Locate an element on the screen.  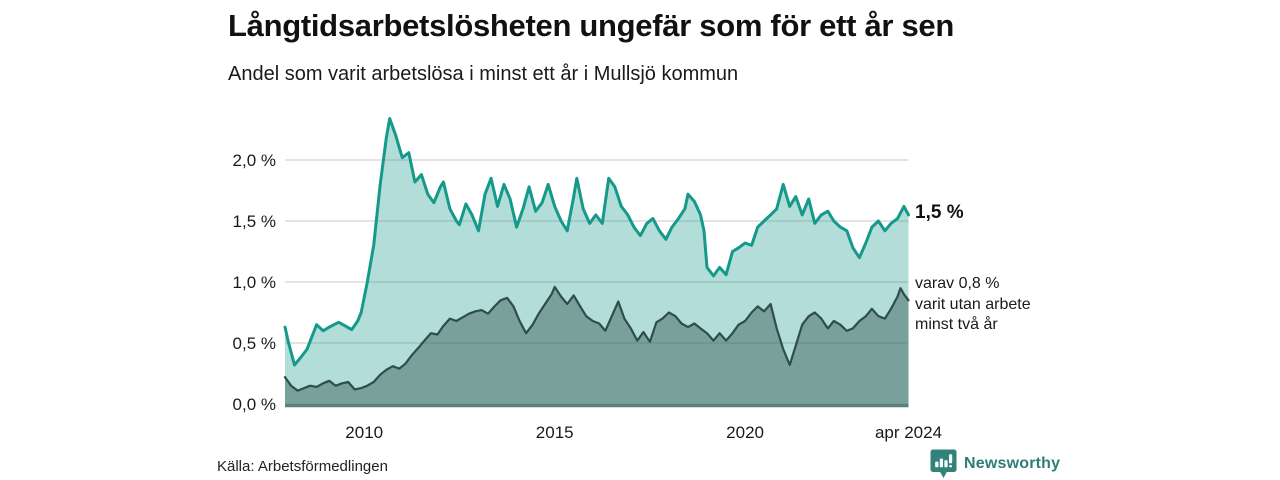
newsworthy-bubble-chart-icon is located at coordinates (943, 463).